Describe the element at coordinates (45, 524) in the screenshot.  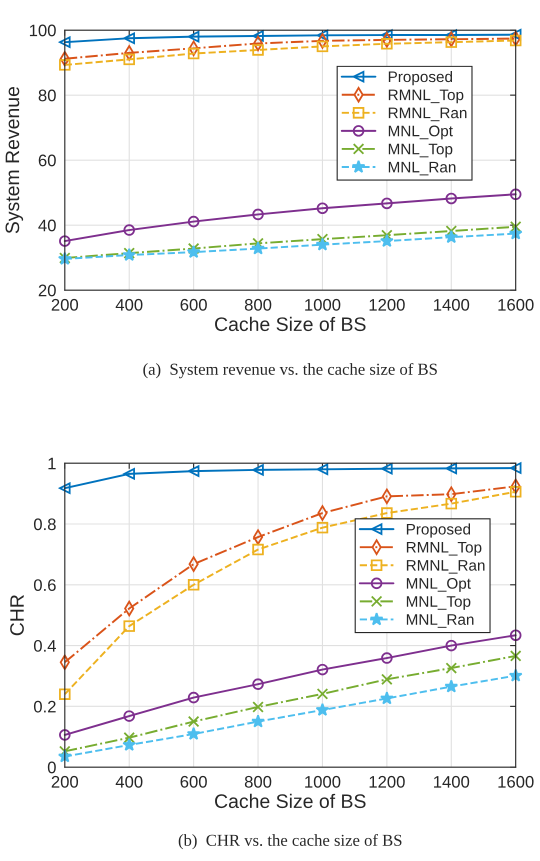
I see `y-tick-label: 0.8` at that location.